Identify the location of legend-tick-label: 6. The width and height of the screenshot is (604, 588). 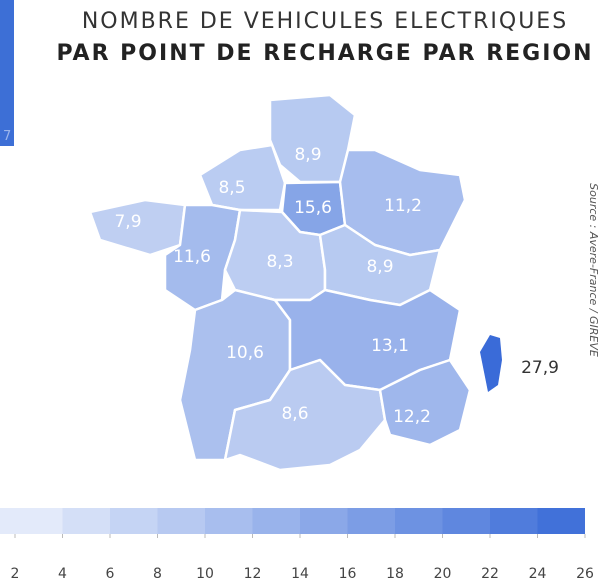
(110, 574).